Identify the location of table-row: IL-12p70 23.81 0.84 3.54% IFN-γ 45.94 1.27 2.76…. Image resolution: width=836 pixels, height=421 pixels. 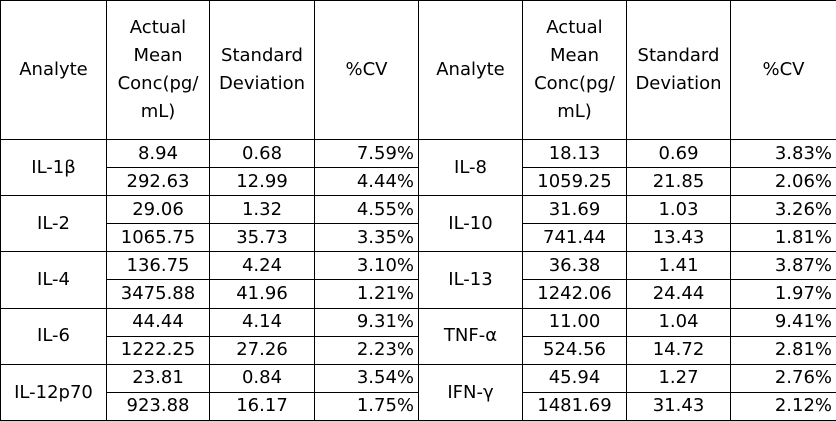
(418, 392).